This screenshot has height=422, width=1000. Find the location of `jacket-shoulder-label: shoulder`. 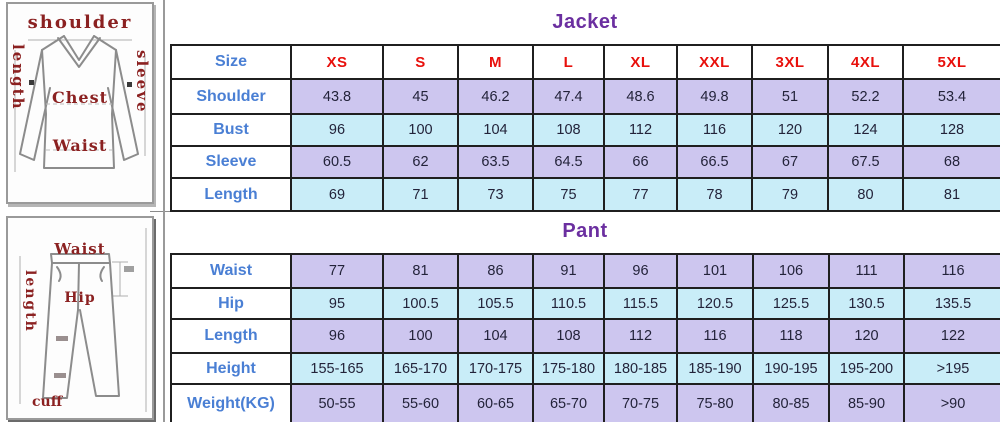

jacket-shoulder-label: shoulder is located at coordinates (80, 22).